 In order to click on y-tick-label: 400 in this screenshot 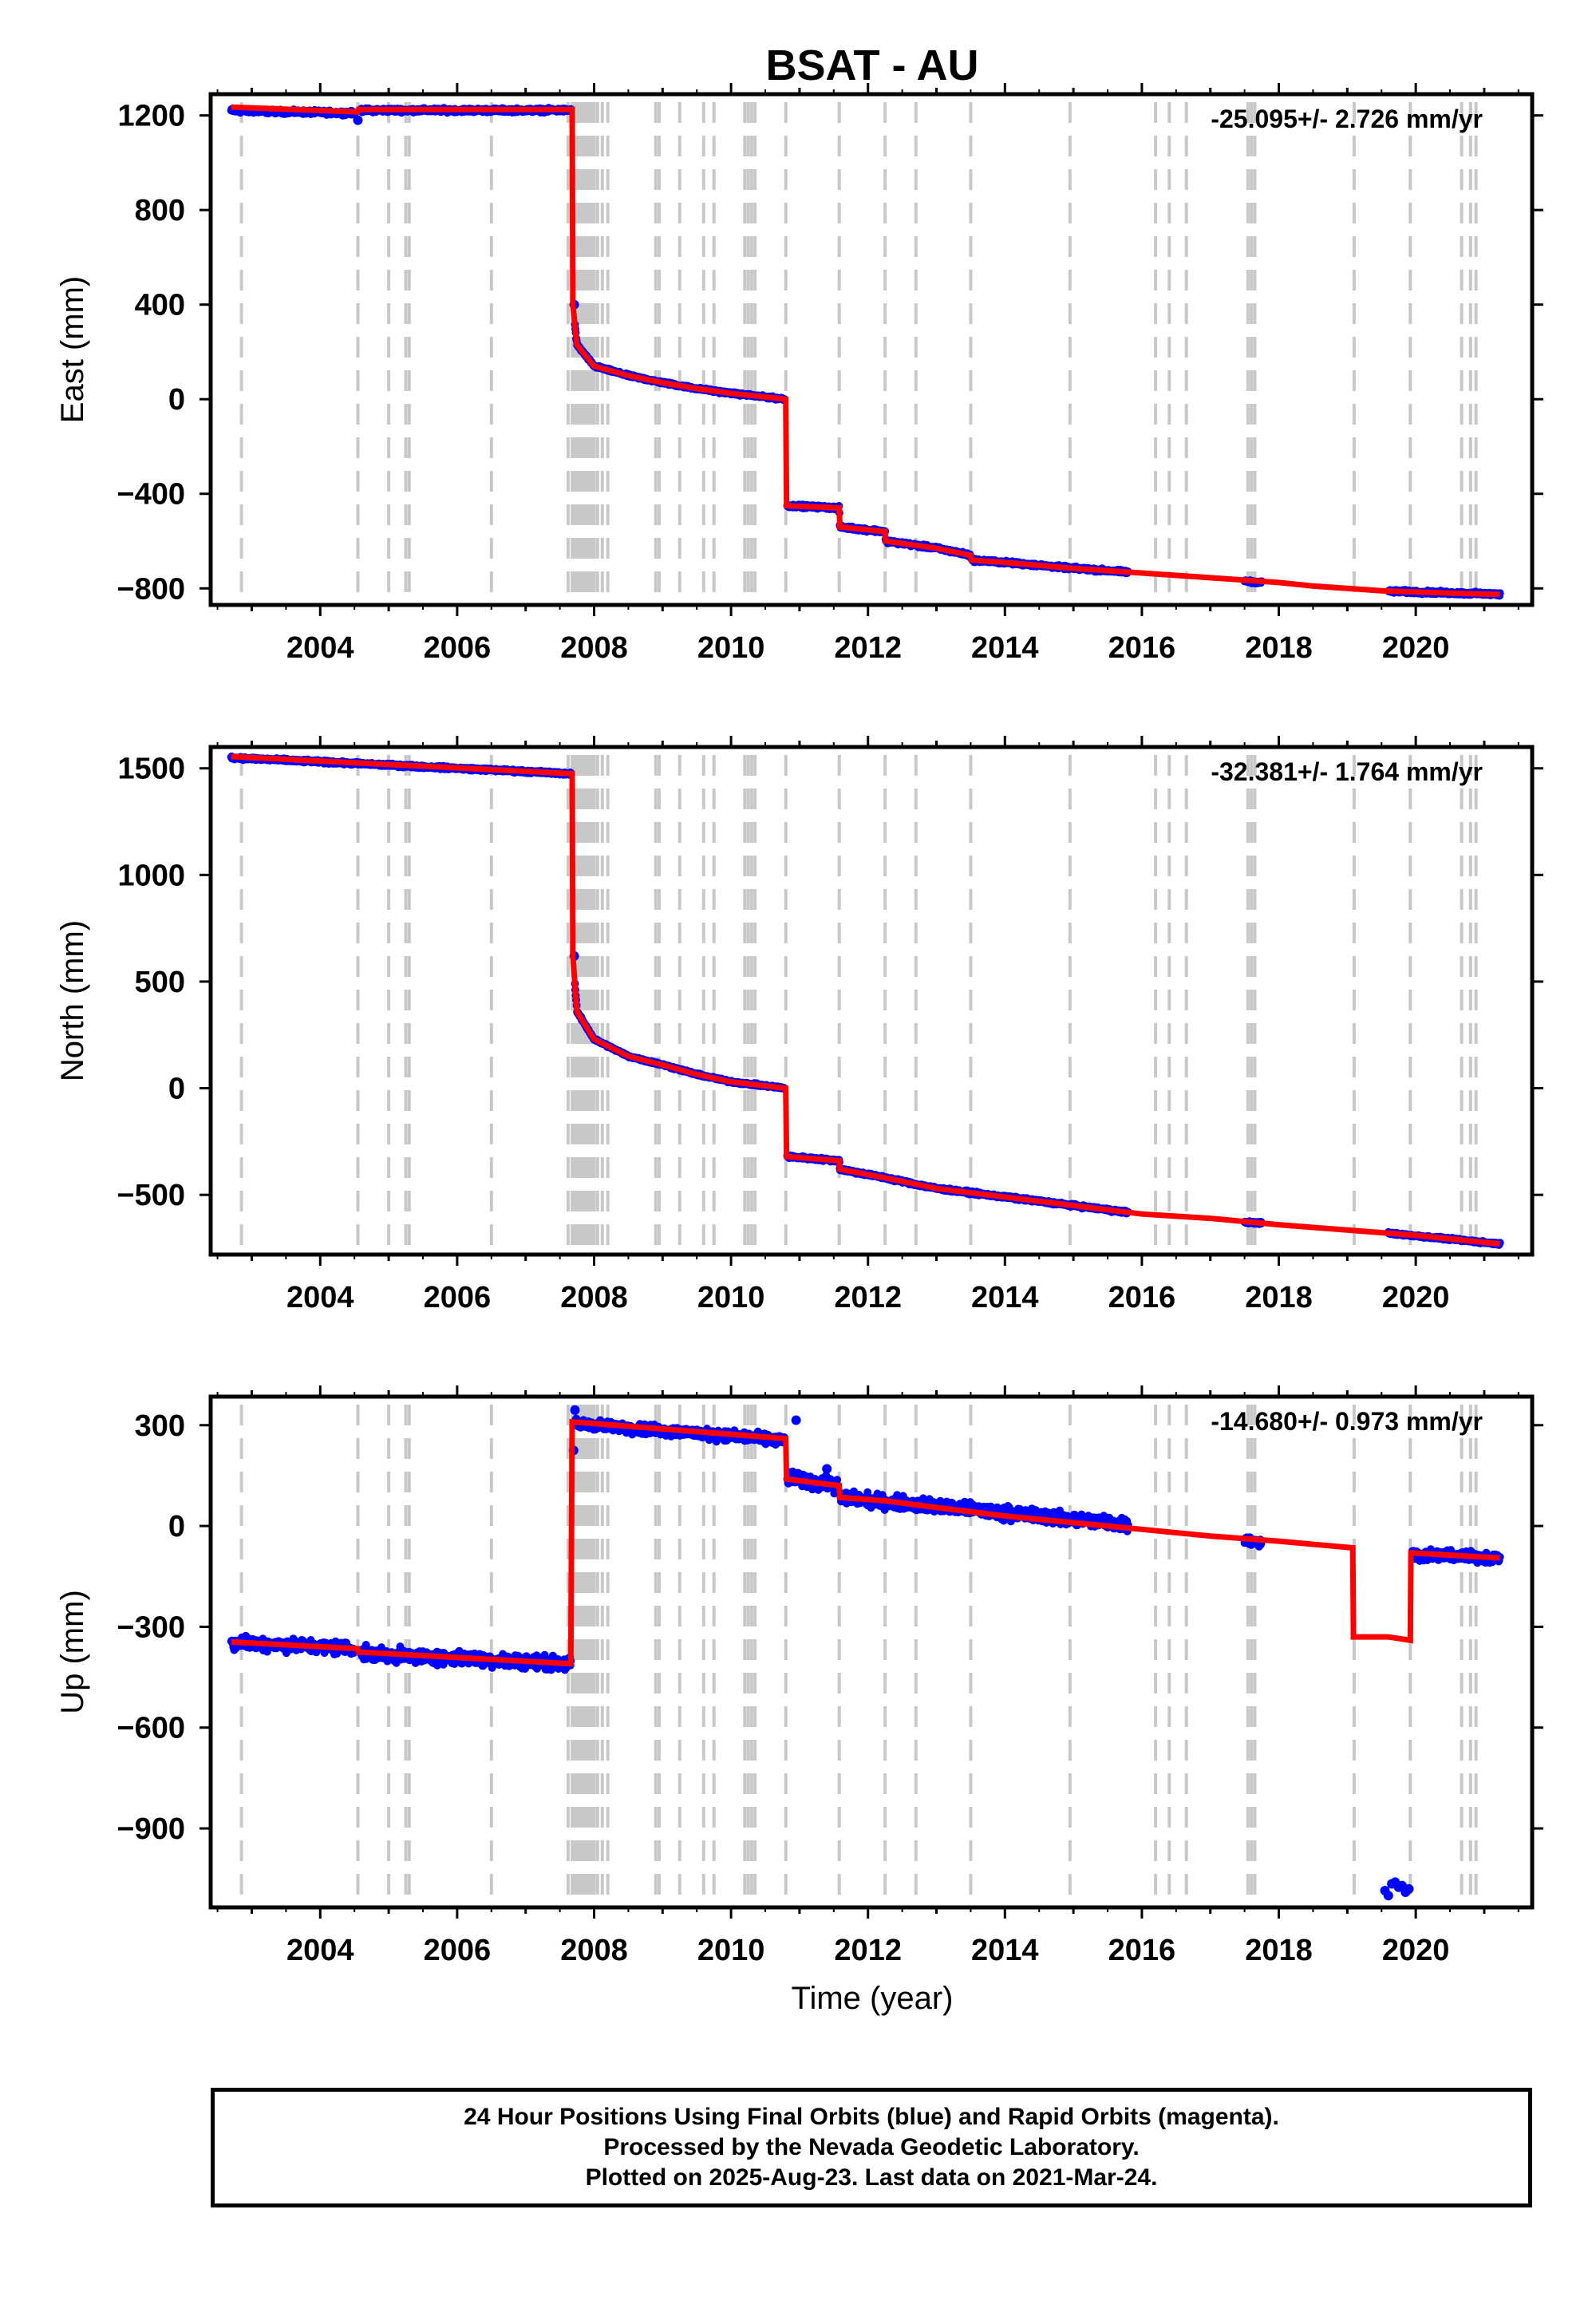, I will do `click(160, 305)`.